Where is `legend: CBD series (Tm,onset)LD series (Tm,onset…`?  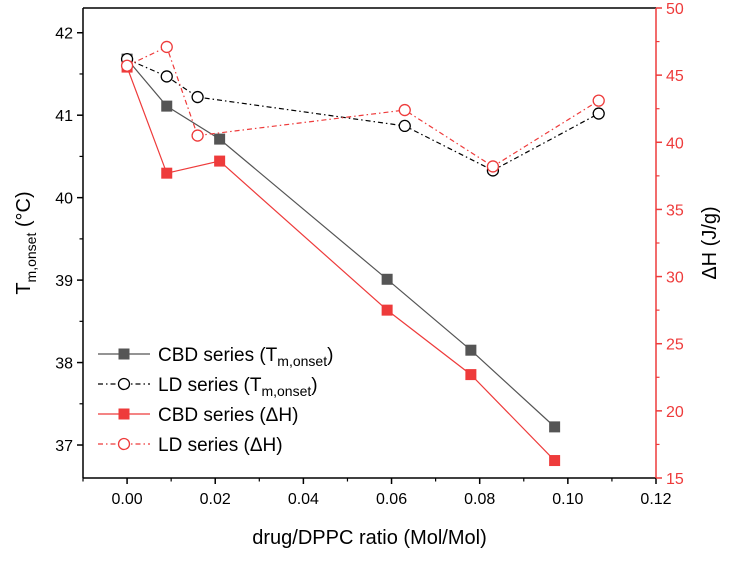 legend: CBD series (Tm,onset)LD series (Tm,onset… is located at coordinates (215, 400).